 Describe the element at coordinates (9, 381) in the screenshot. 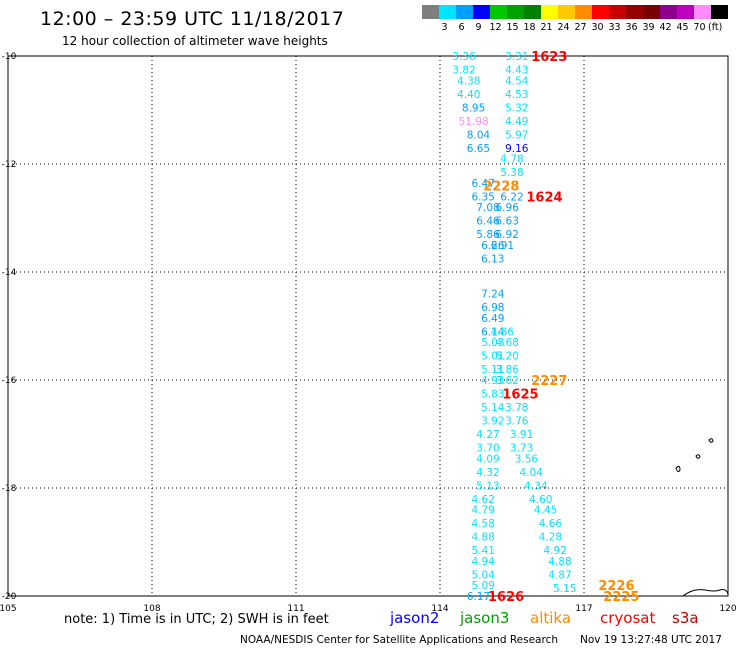

I see `y-tick-label: -16` at that location.